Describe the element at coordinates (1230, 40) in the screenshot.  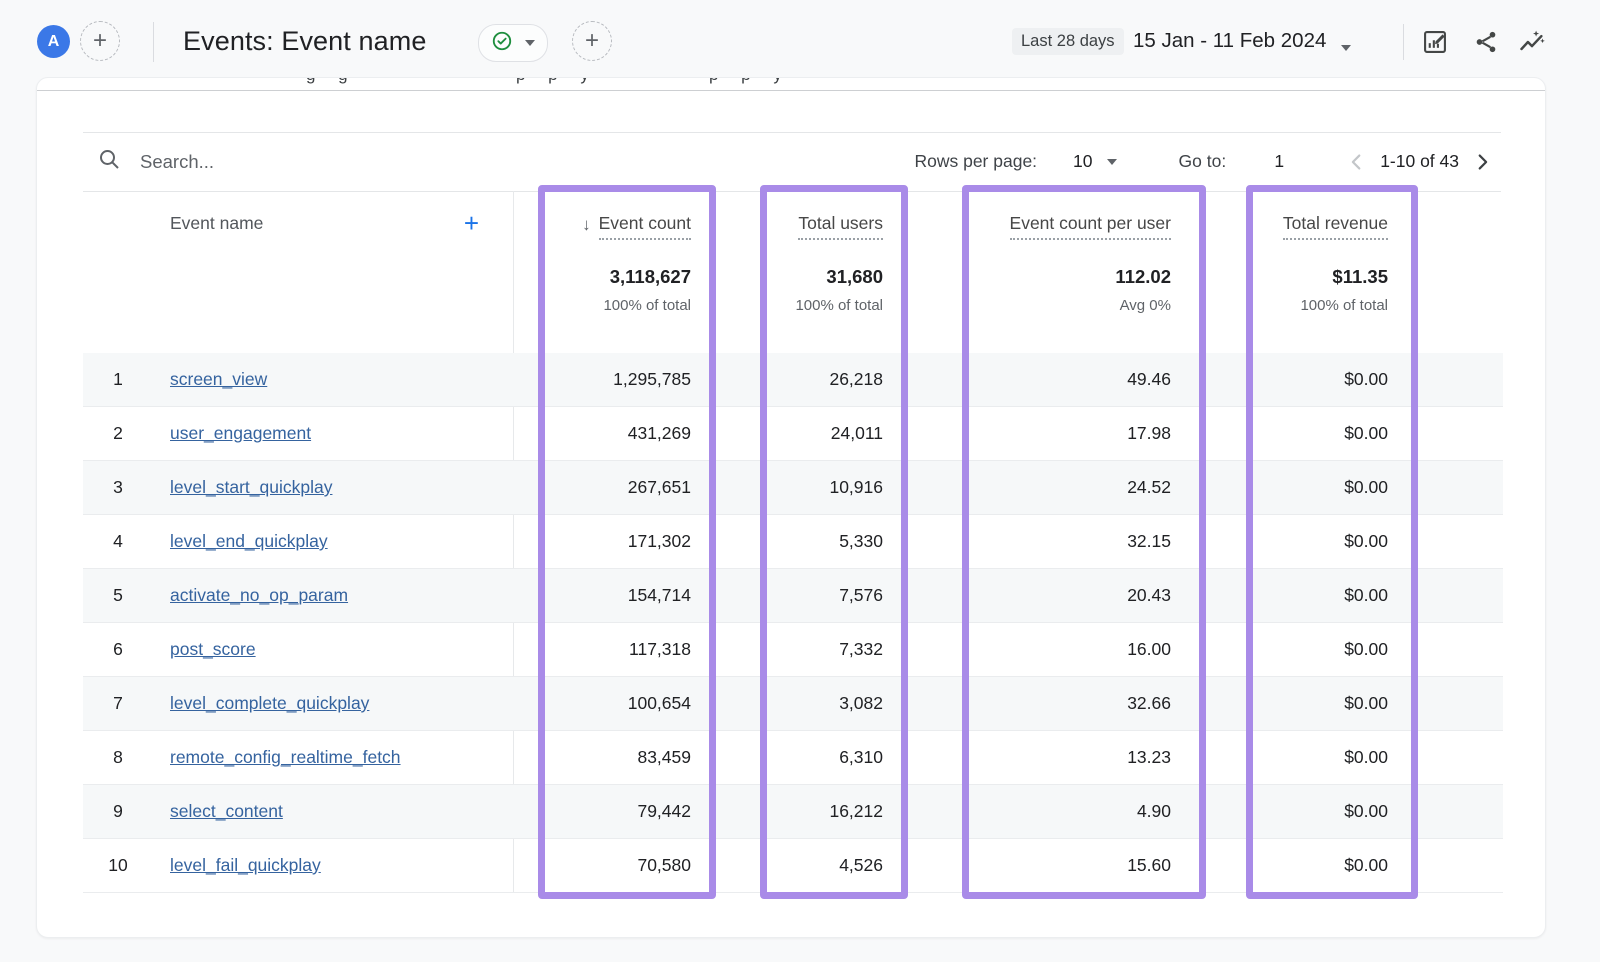
I see `date-range-text: 15 Jan - 11 Feb 2024` at that location.